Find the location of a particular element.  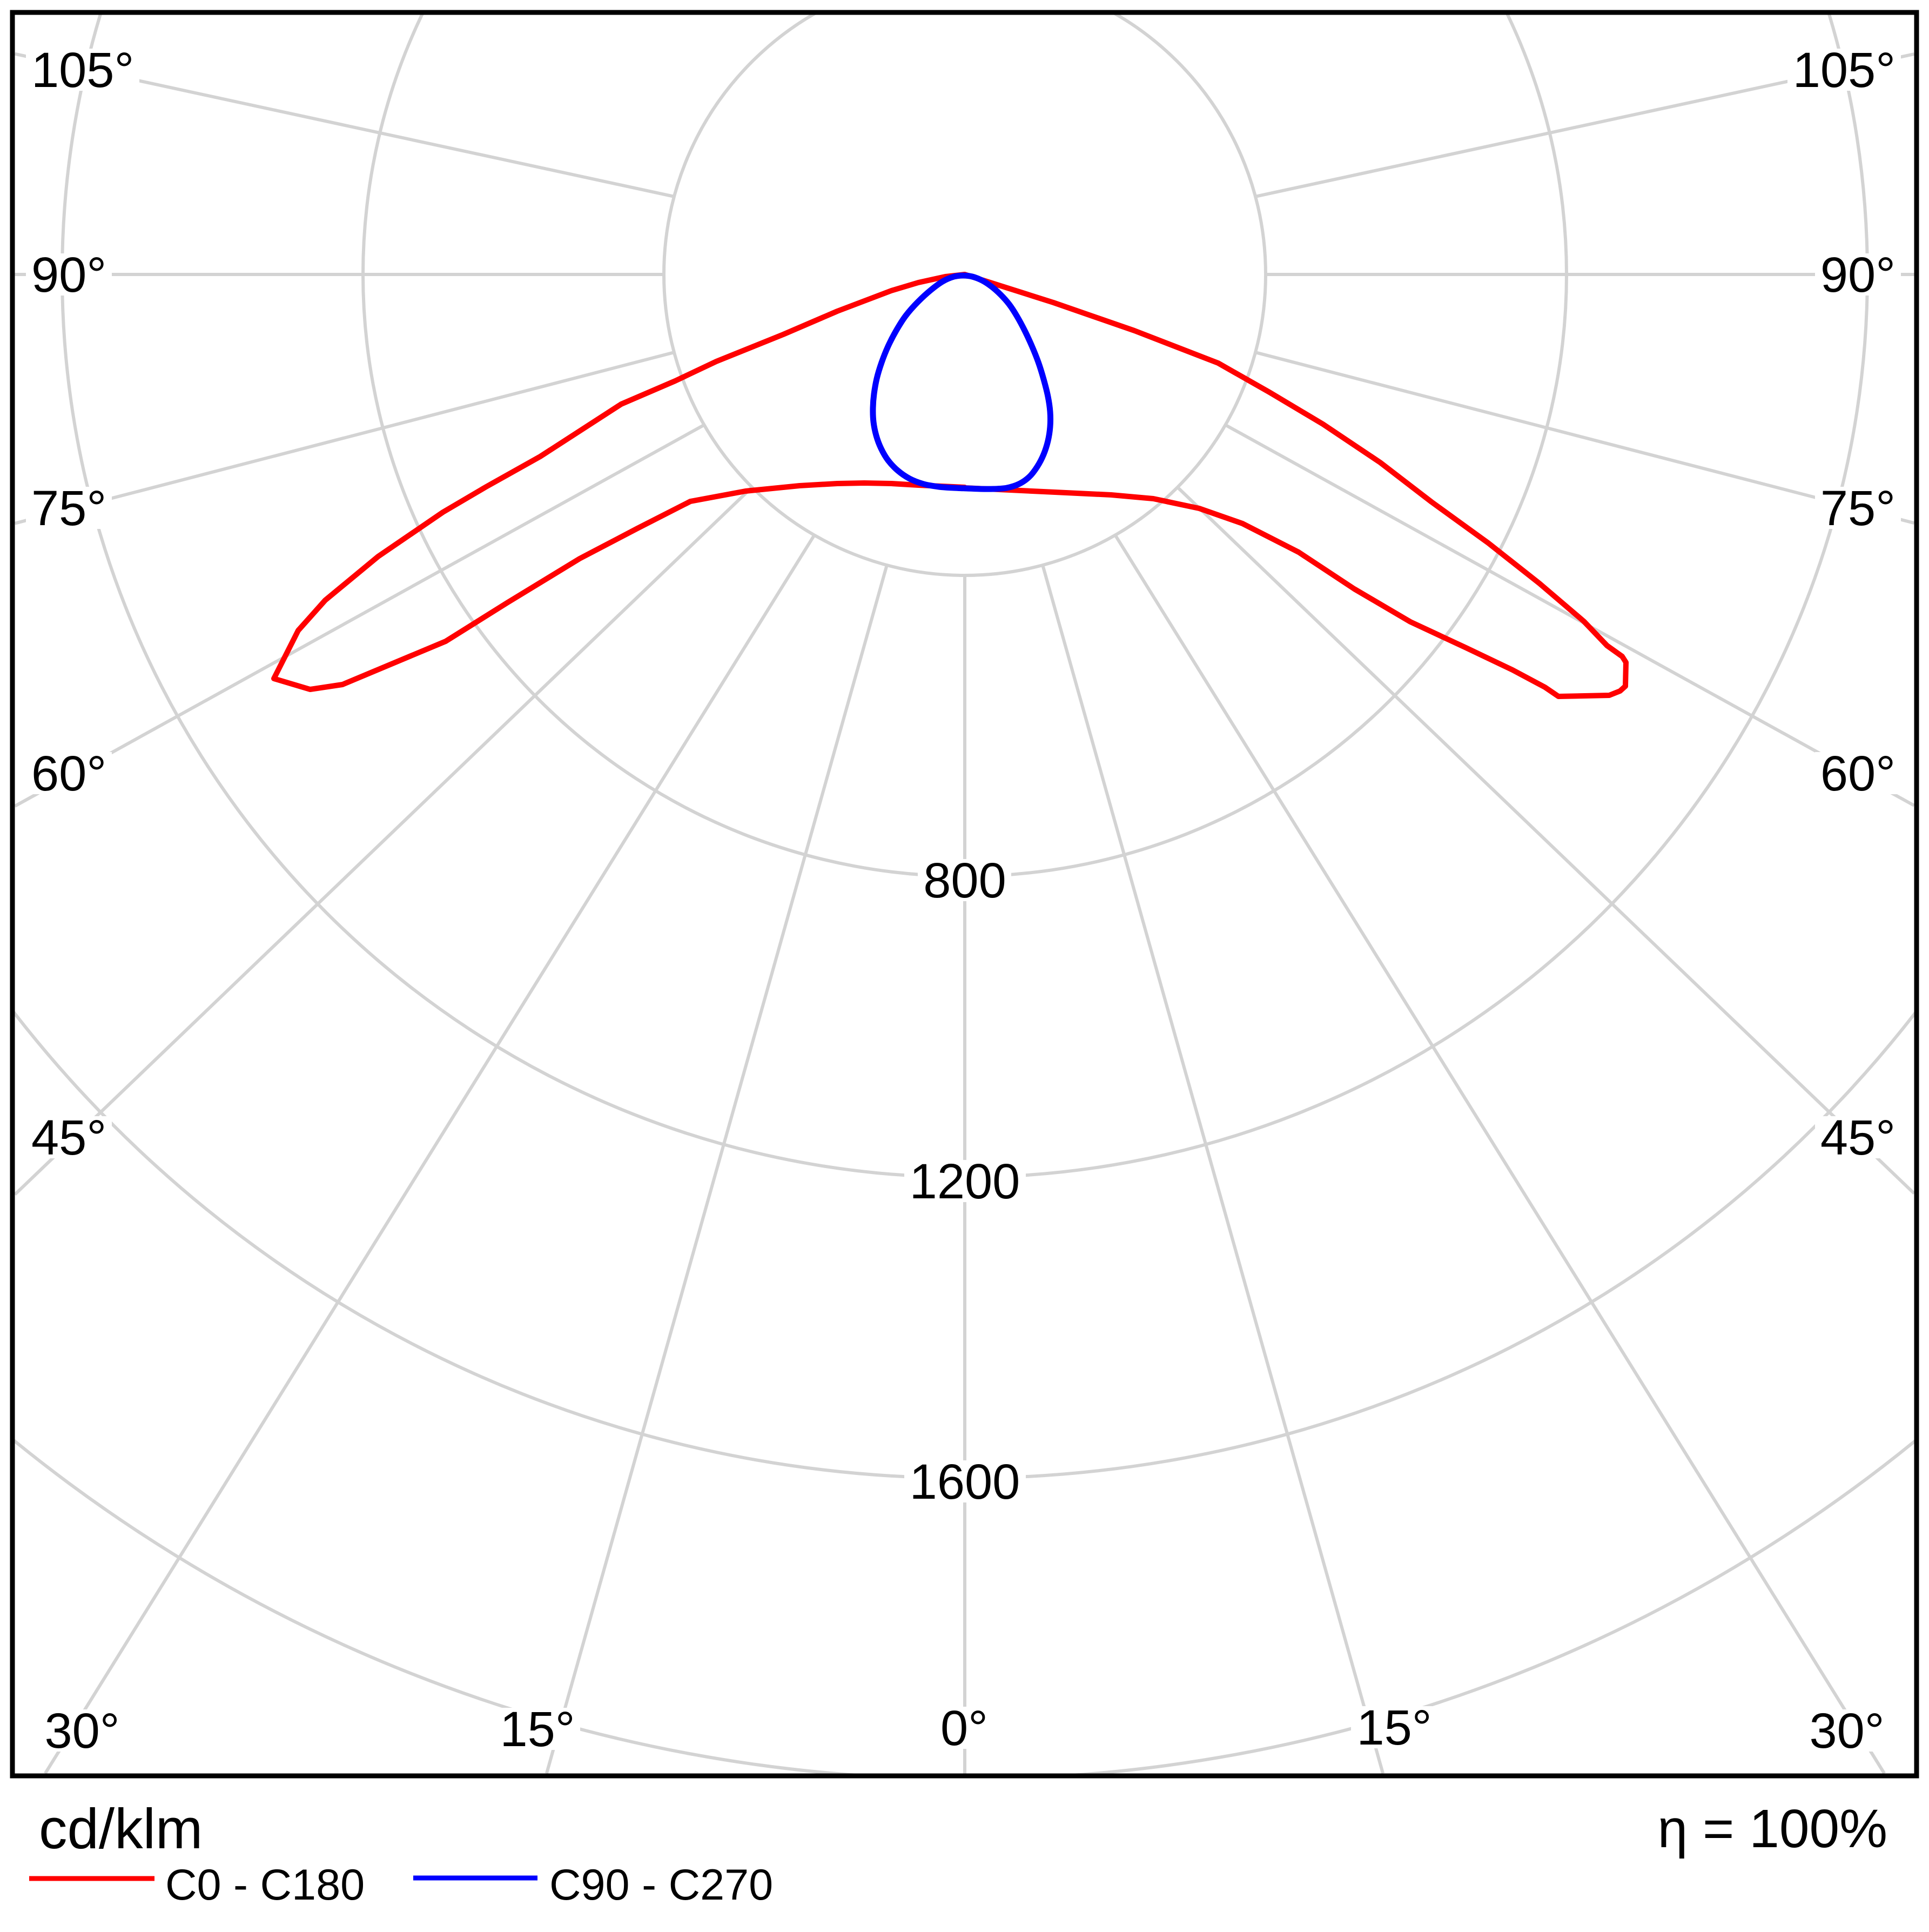

svg-text: C90 - C270 is located at coordinates (661, 1885).